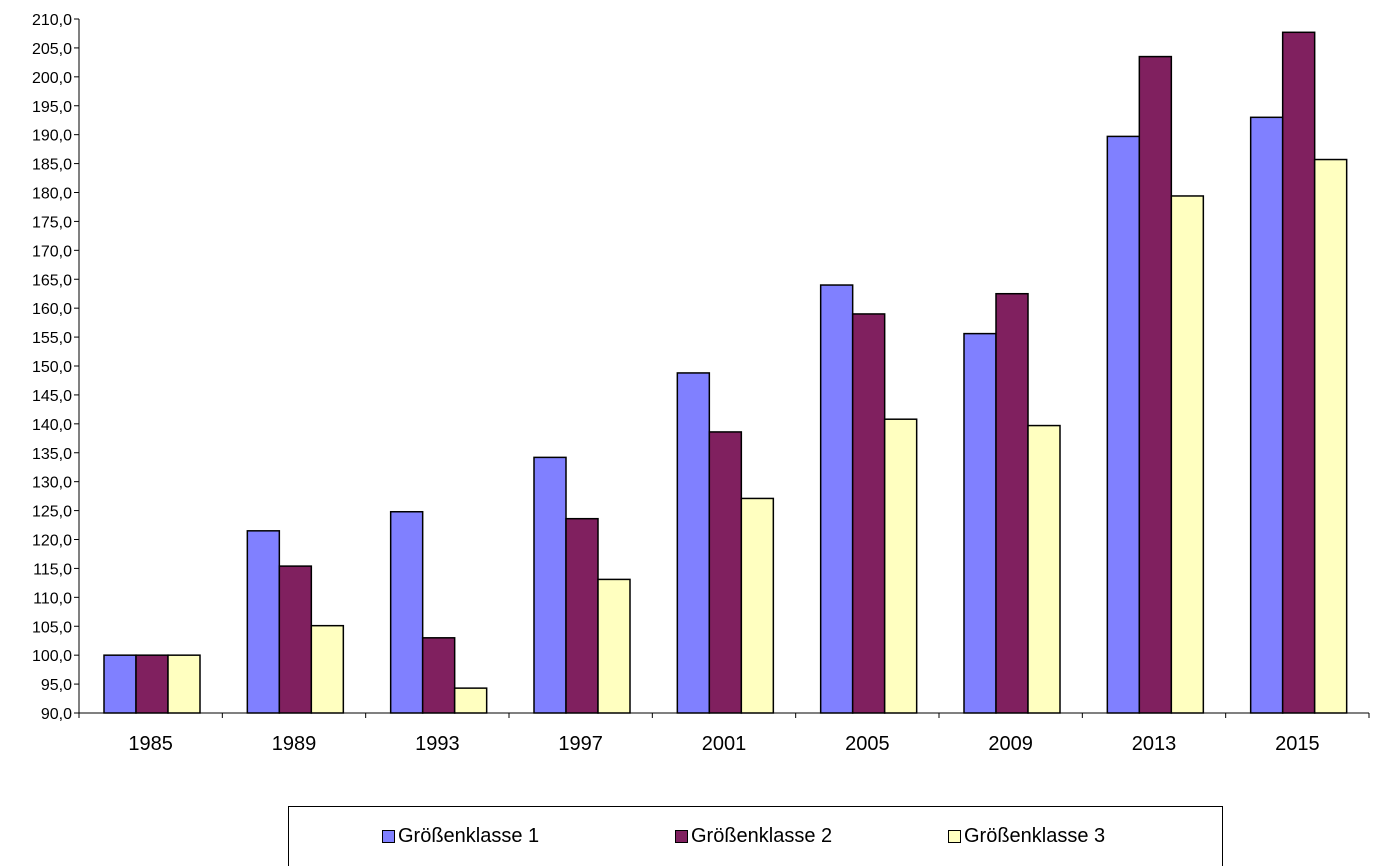  Describe the element at coordinates (52, 165) in the screenshot. I see `y-tick-label: 185,0` at that location.